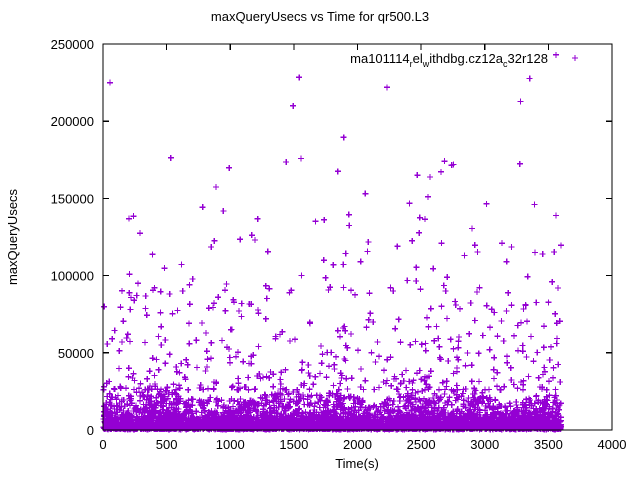  I want to click on x-tick-label: 3000, so click(484, 444).